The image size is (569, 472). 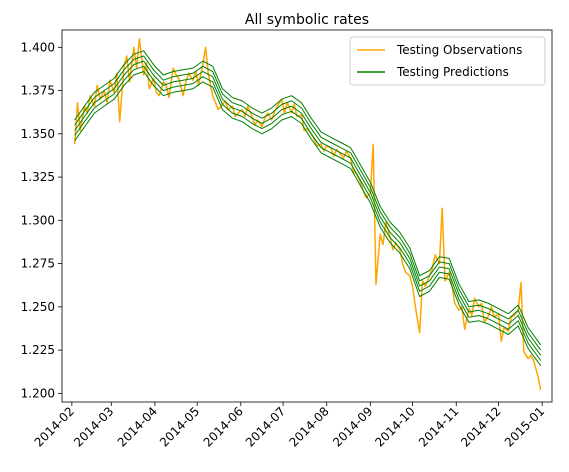 I want to click on y-tick-label: 1.325, so click(x=38, y=177).